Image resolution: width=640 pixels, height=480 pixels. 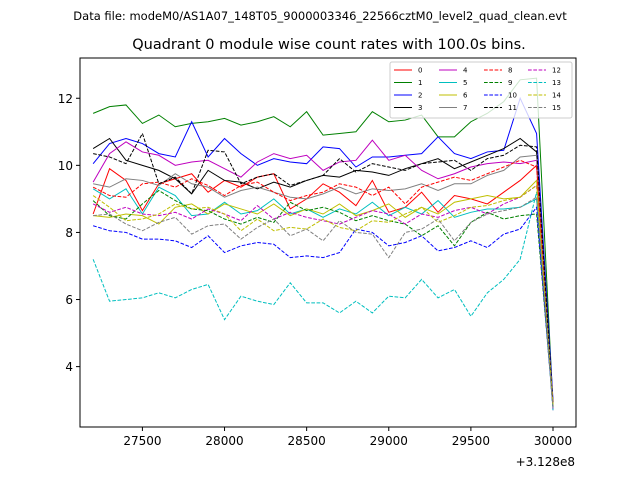 What do you see at coordinates (556, 71) in the screenshot?
I see `legend-label-12: 12` at bounding box center [556, 71].